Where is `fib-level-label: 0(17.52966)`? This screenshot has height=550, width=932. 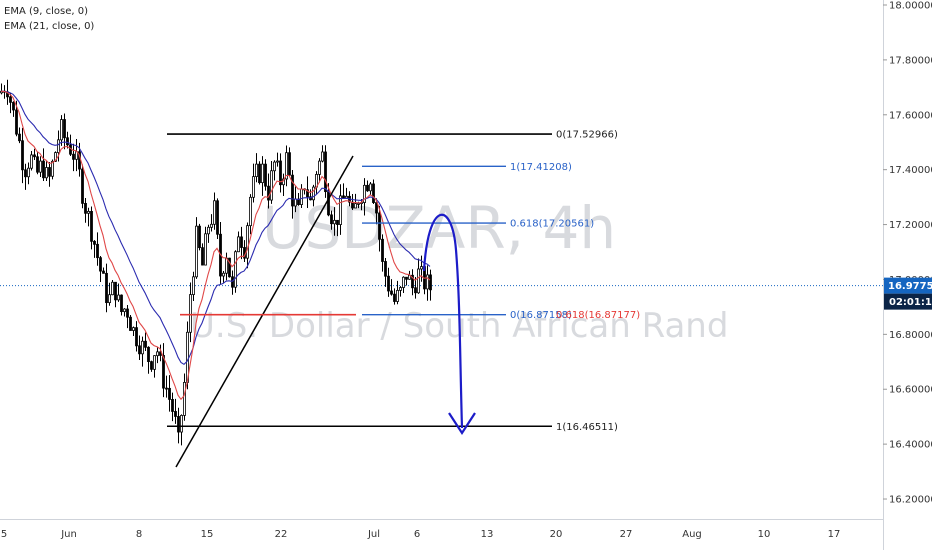 fib-level-label: 0(17.52966) is located at coordinates (587, 135).